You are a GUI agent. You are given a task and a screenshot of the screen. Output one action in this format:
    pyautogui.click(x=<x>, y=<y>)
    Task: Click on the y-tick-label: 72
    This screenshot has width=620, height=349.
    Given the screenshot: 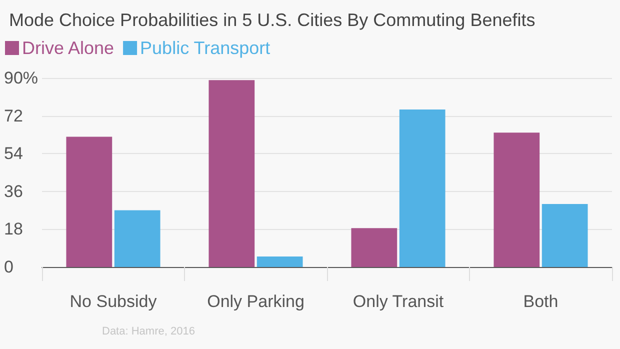 What is the action you would take?
    pyautogui.click(x=13, y=116)
    